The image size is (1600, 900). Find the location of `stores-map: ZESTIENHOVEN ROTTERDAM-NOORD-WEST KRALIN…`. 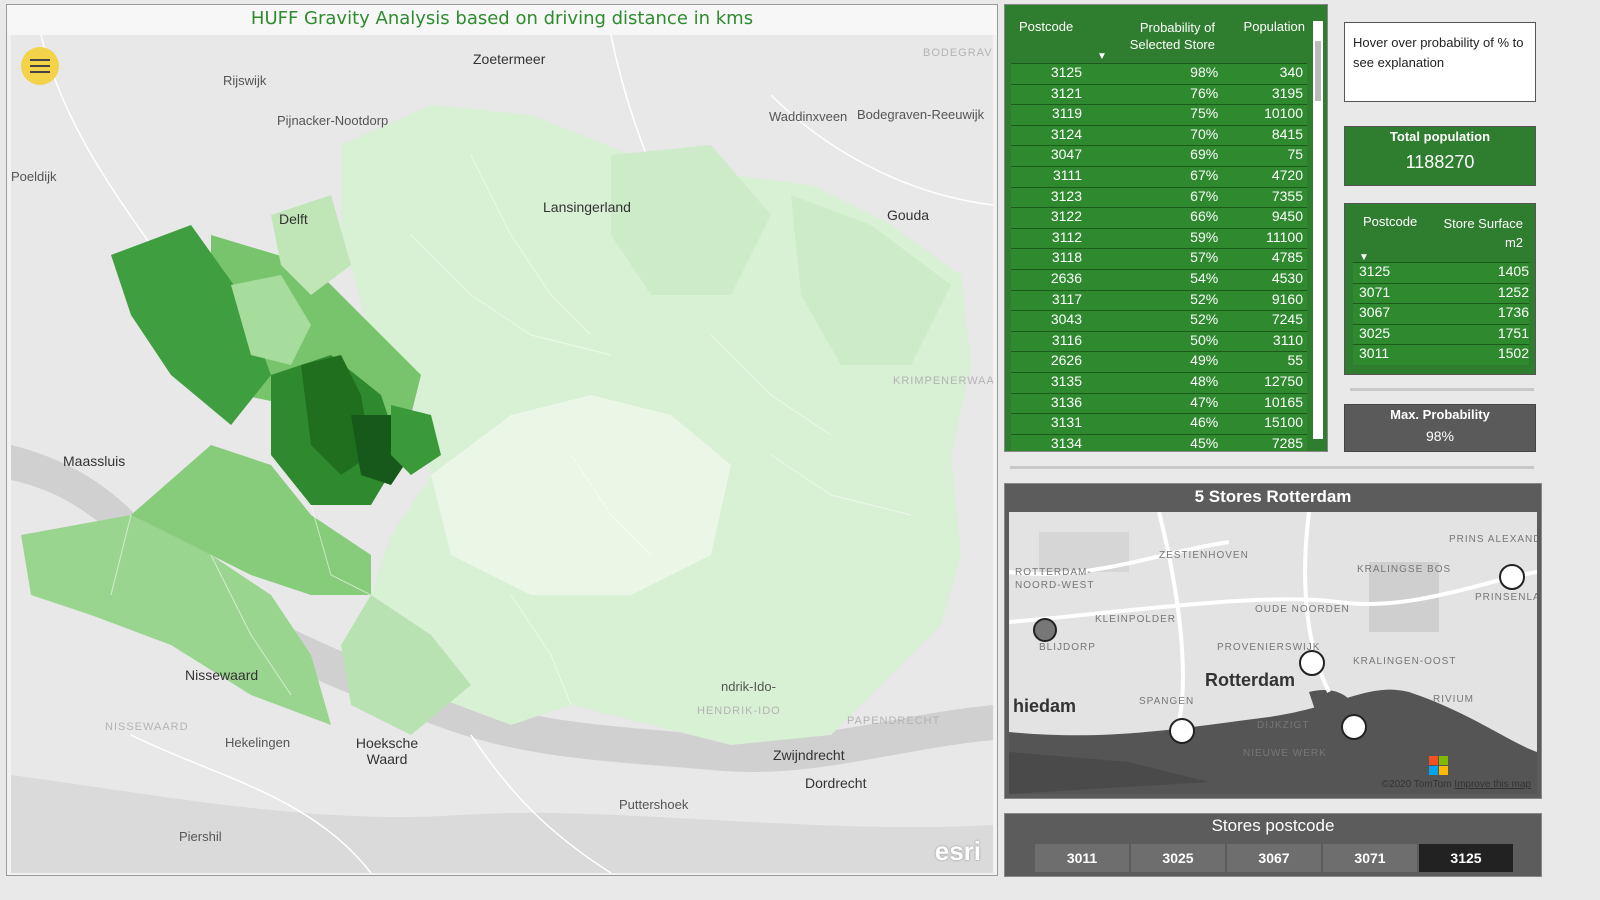

stores-map: ZESTIENHOVEN ROTTERDAM-NOORD-WEST KRALIN… is located at coordinates (1273, 653).